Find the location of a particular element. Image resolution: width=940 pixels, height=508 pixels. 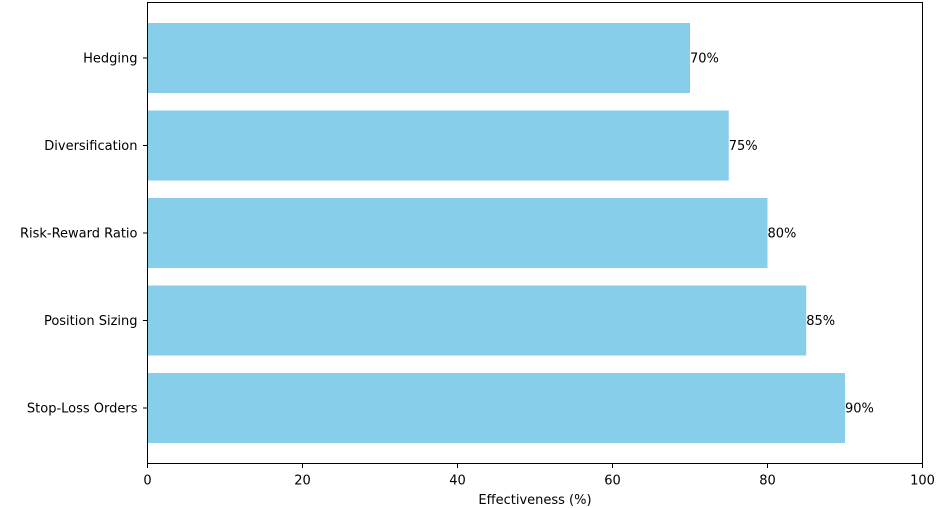

x-tick-label: 40 is located at coordinates (457, 481).